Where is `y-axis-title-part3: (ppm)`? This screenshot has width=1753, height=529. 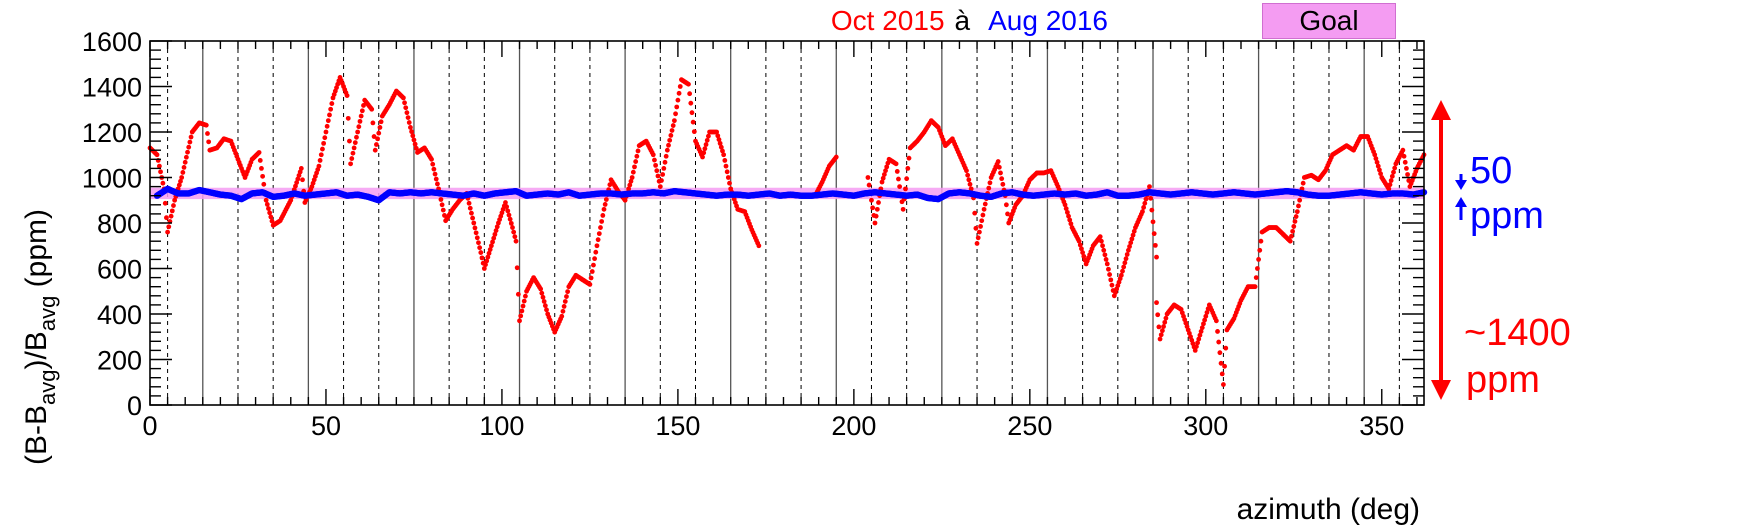 y-axis-title-part3: (ppm) is located at coordinates (36, 252).